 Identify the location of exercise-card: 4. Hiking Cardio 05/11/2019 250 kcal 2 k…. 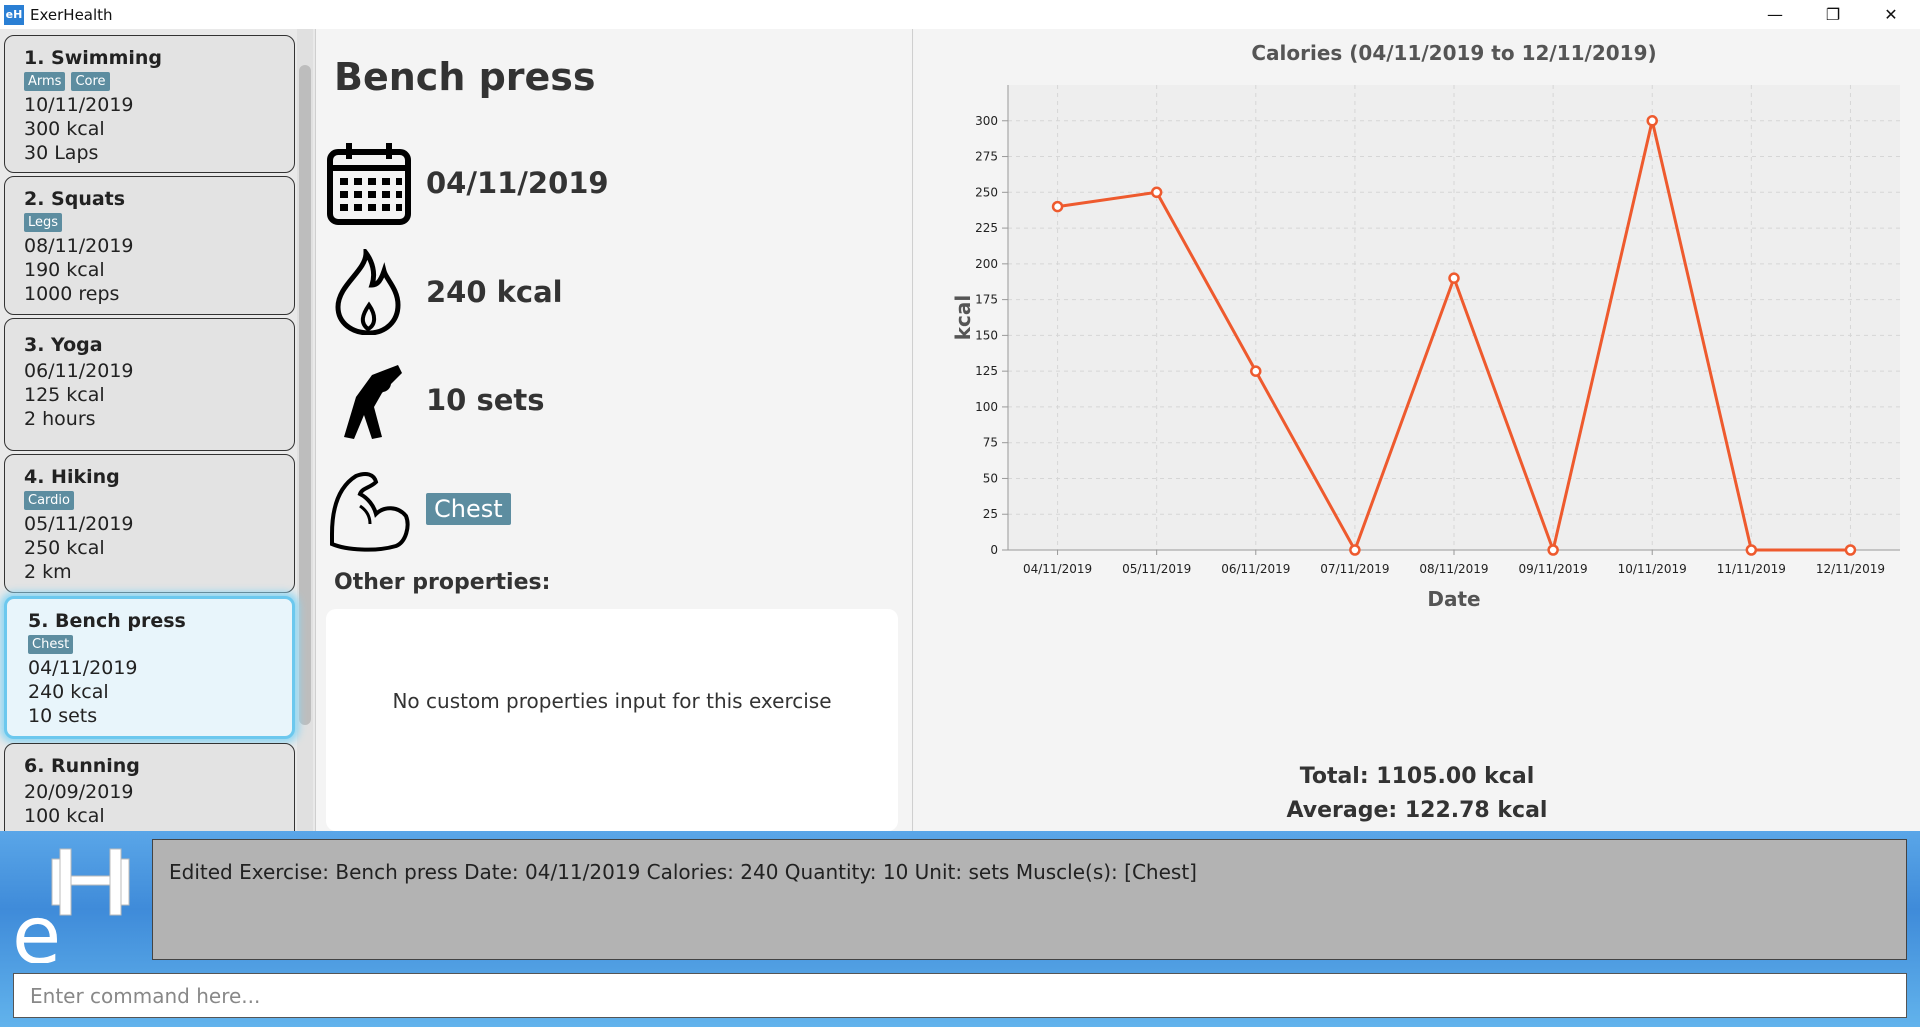
(149, 523).